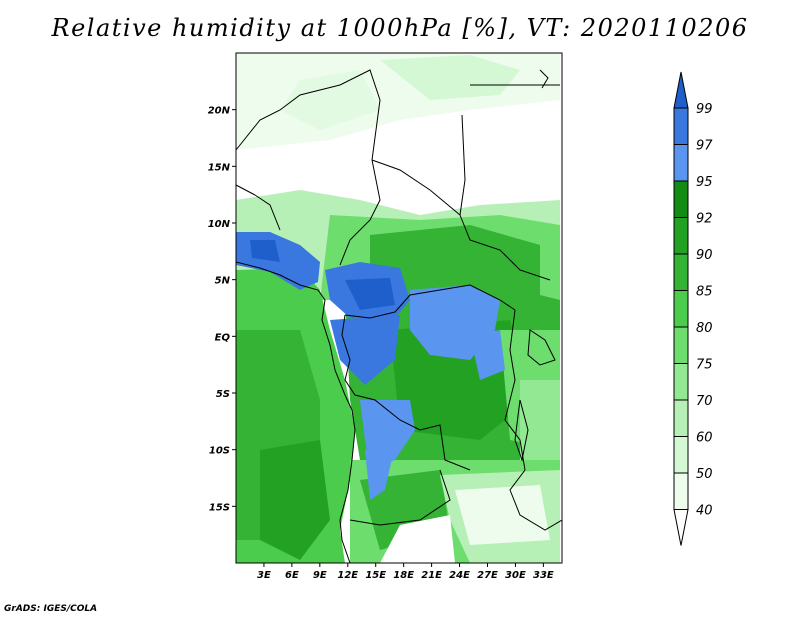  Describe the element at coordinates (704, 109) in the screenshot. I see `colorbar-label: 99` at that location.